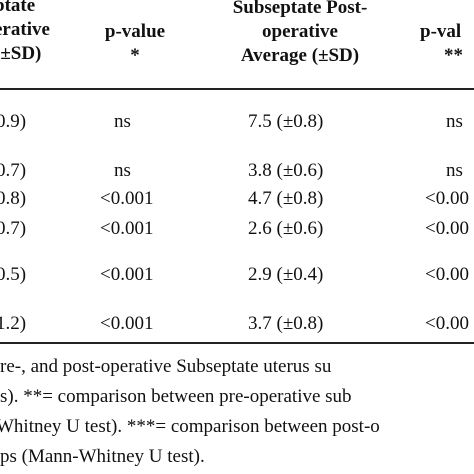 The width and height of the screenshot is (474, 474). Describe the element at coordinates (13, 323) in the screenshot. I see `row6-col1: 1.2)` at that location.